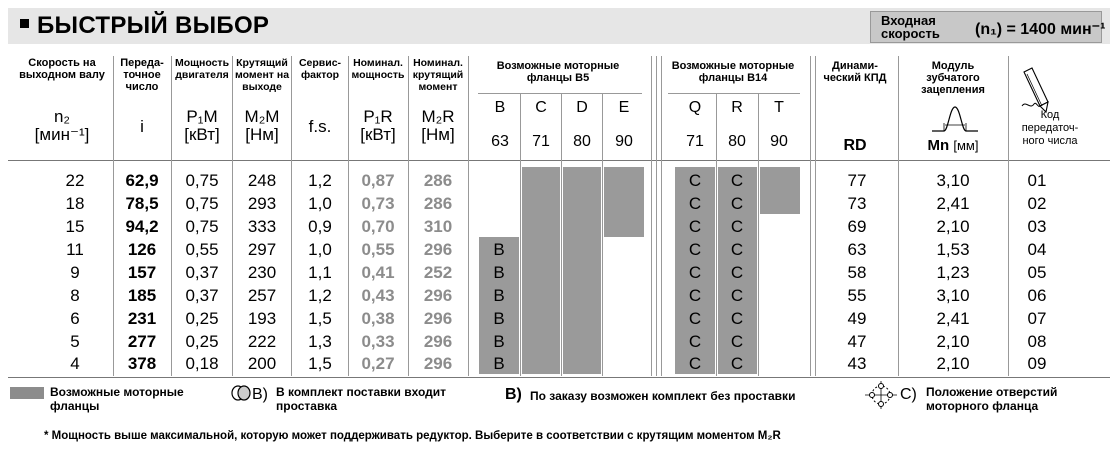  What do you see at coordinates (1037, 363) in the screenshot?
I see `cell-code: 09` at bounding box center [1037, 363].